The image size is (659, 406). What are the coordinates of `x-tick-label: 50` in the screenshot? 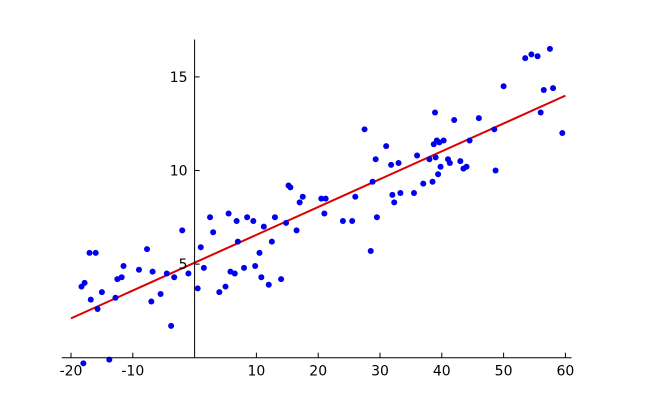 It's located at (504, 372).